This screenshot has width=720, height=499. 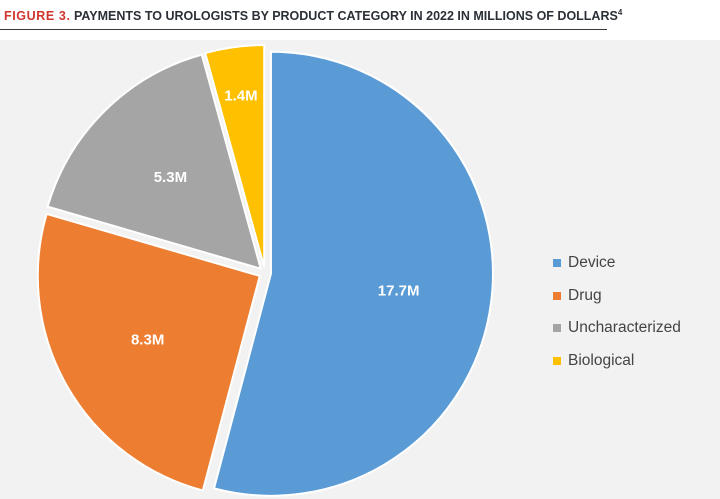 I want to click on pie-slice-uncharacterized, so click(x=154, y=162).